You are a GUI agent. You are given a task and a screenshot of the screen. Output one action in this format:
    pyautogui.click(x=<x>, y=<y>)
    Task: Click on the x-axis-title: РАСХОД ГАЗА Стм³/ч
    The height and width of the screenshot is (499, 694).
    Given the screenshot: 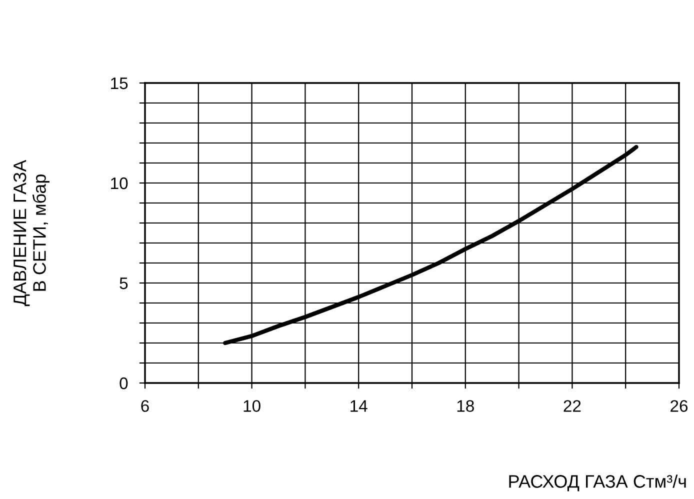 What is the action you would take?
    pyautogui.click(x=597, y=483)
    